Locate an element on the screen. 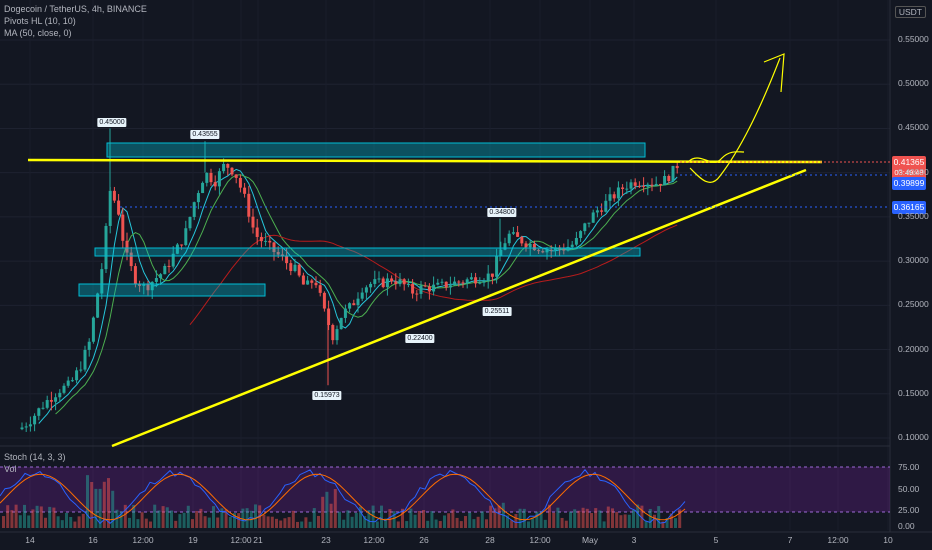 The image size is (932, 550). indicator-stoch: Stoch (14, 3, 3) is located at coordinates (35, 457).